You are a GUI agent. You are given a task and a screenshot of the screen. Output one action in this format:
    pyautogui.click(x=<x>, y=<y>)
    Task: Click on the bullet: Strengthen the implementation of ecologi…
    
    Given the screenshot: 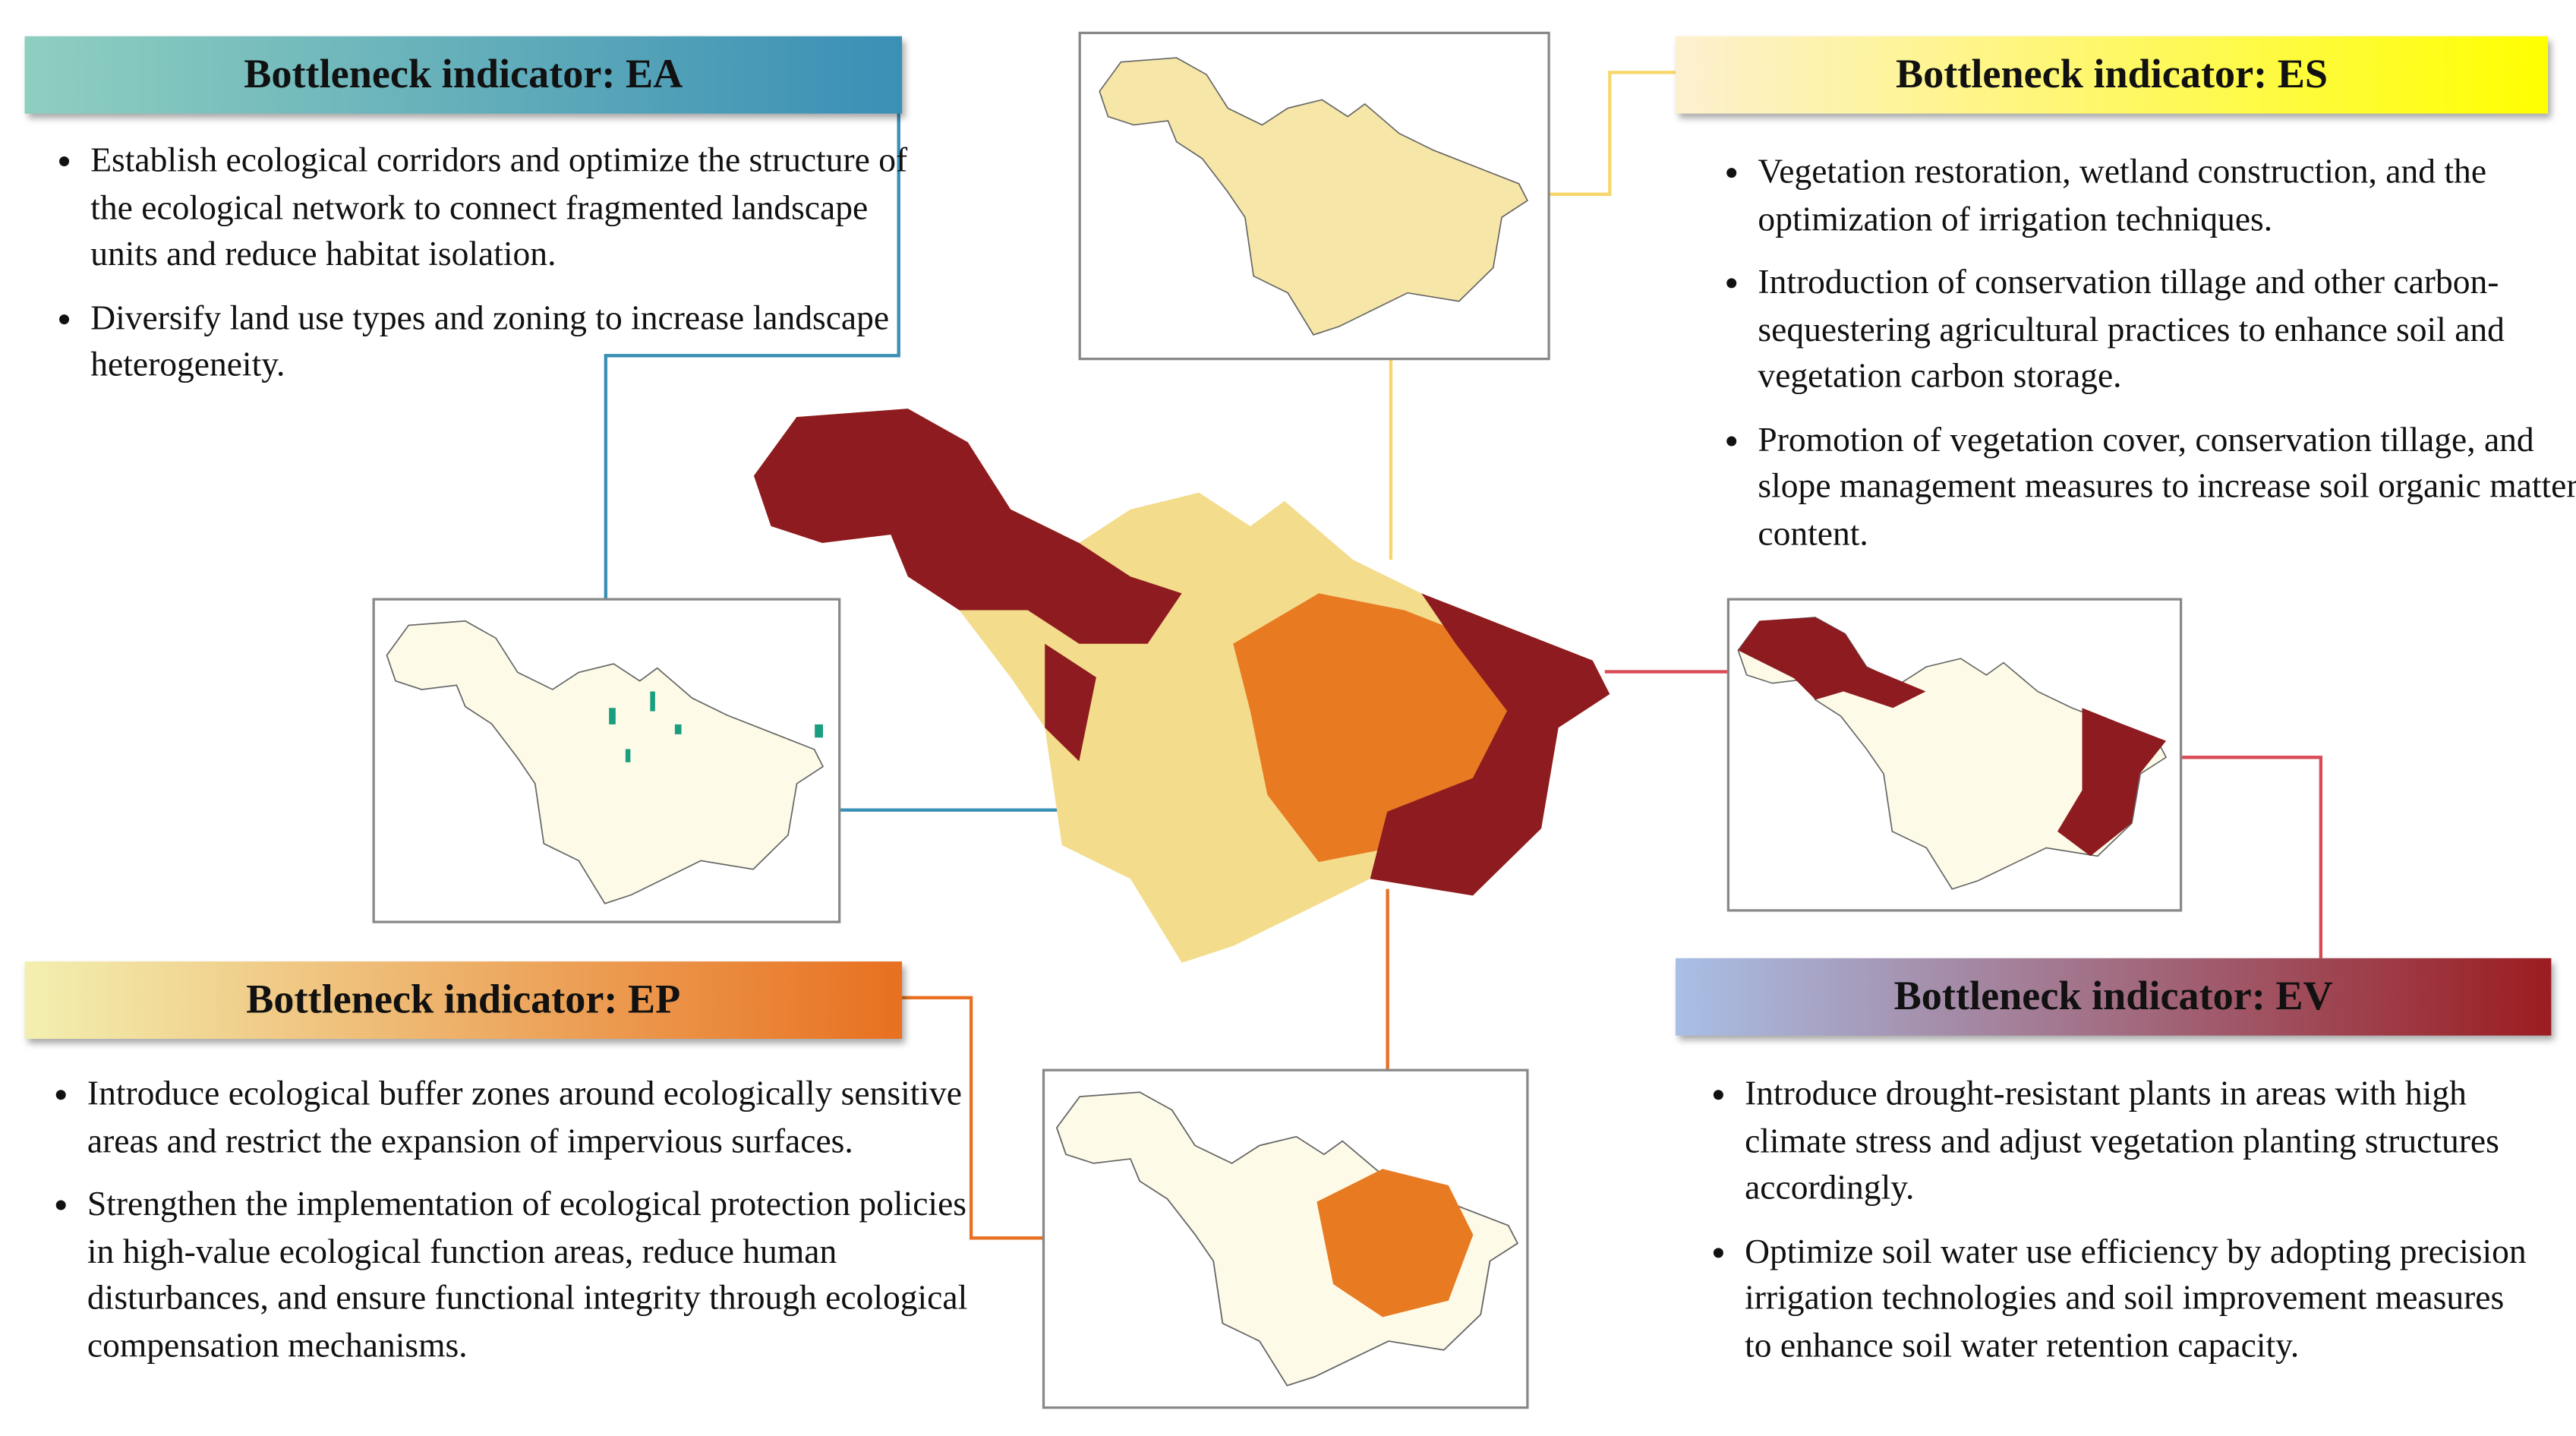 What is the action you would take?
    pyautogui.click(x=539, y=1274)
    